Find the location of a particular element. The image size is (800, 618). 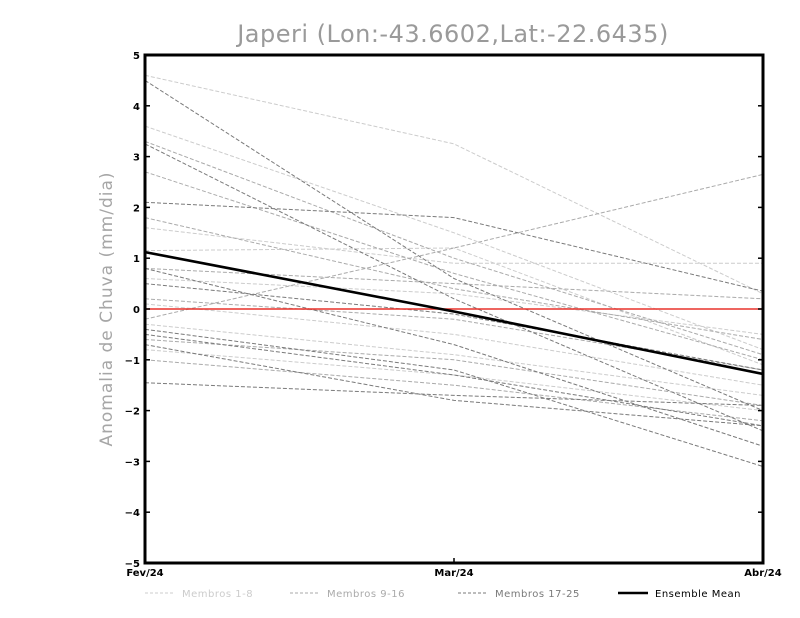

chart-title: Japeri (Lon:-43.6602,Lat:-22.6435) is located at coordinates (452, 34).